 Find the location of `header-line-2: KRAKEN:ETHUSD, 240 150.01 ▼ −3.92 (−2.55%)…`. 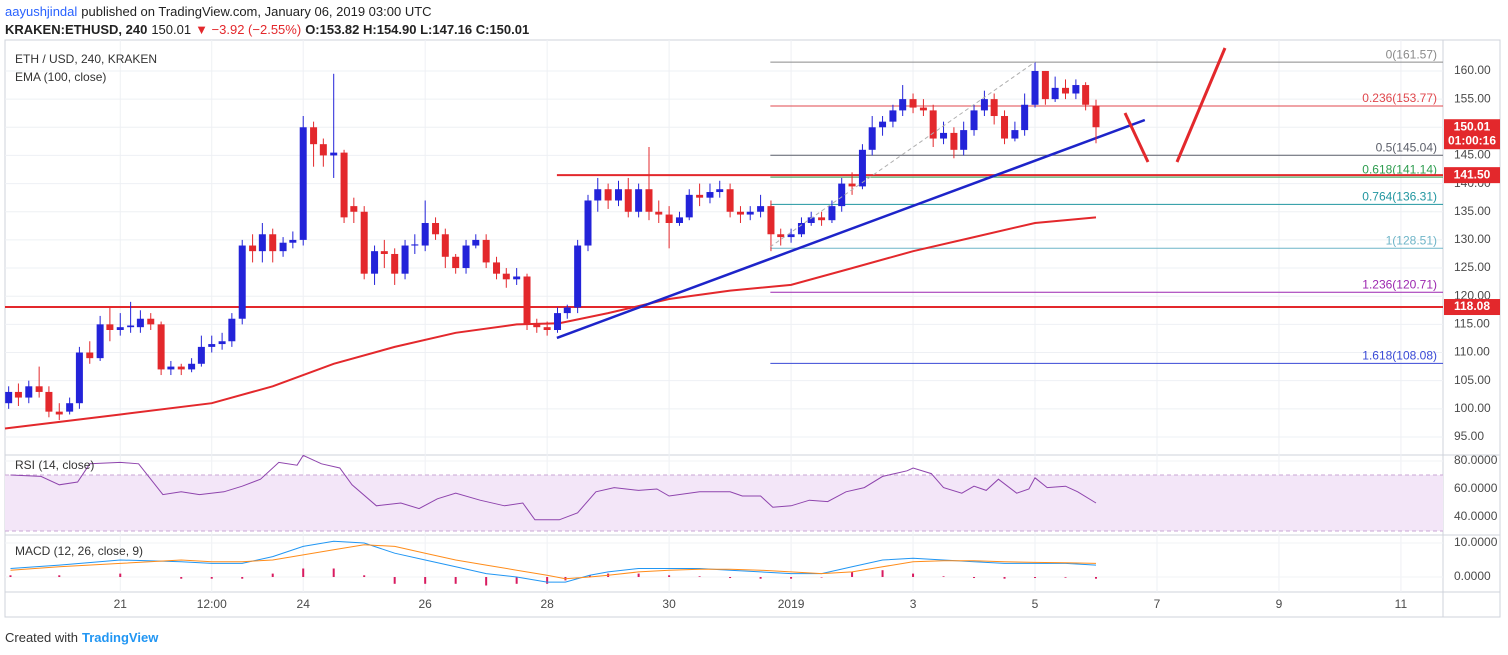

header-line-2: KRAKEN:ETHUSD, 240 150.01 ▼ −3.92 (−2.55%)… is located at coordinates (269, 29).